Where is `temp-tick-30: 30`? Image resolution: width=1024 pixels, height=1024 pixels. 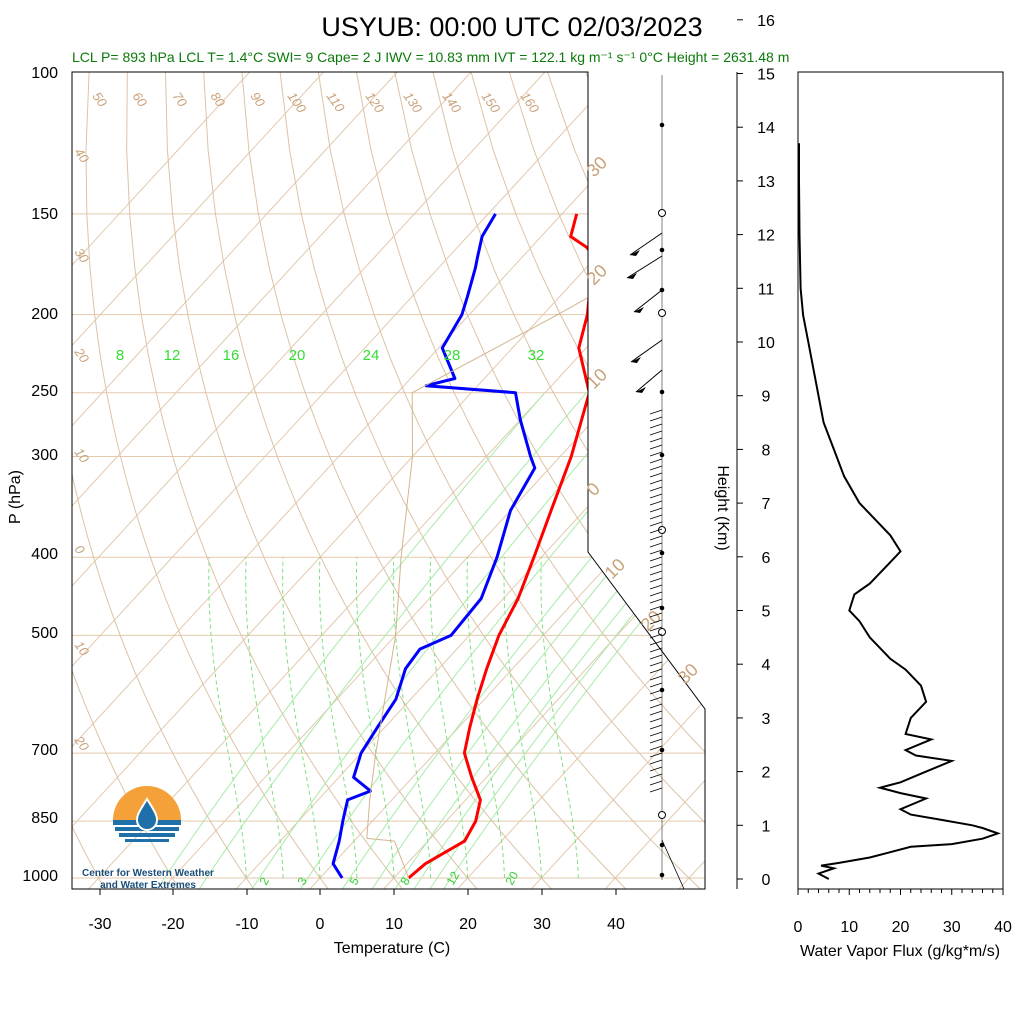
temp-tick-30: 30 is located at coordinates (542, 924).